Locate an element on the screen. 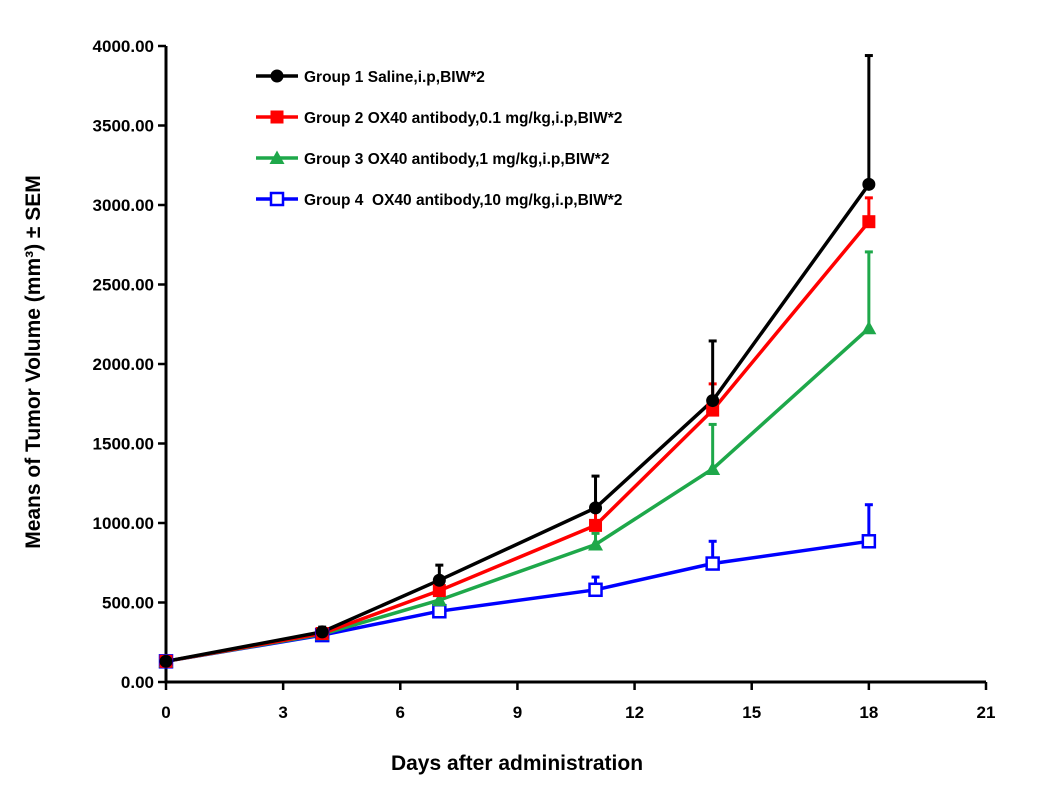 This screenshot has height=811, width=1055. y-tick-label: 0.00 is located at coordinates (137, 682).